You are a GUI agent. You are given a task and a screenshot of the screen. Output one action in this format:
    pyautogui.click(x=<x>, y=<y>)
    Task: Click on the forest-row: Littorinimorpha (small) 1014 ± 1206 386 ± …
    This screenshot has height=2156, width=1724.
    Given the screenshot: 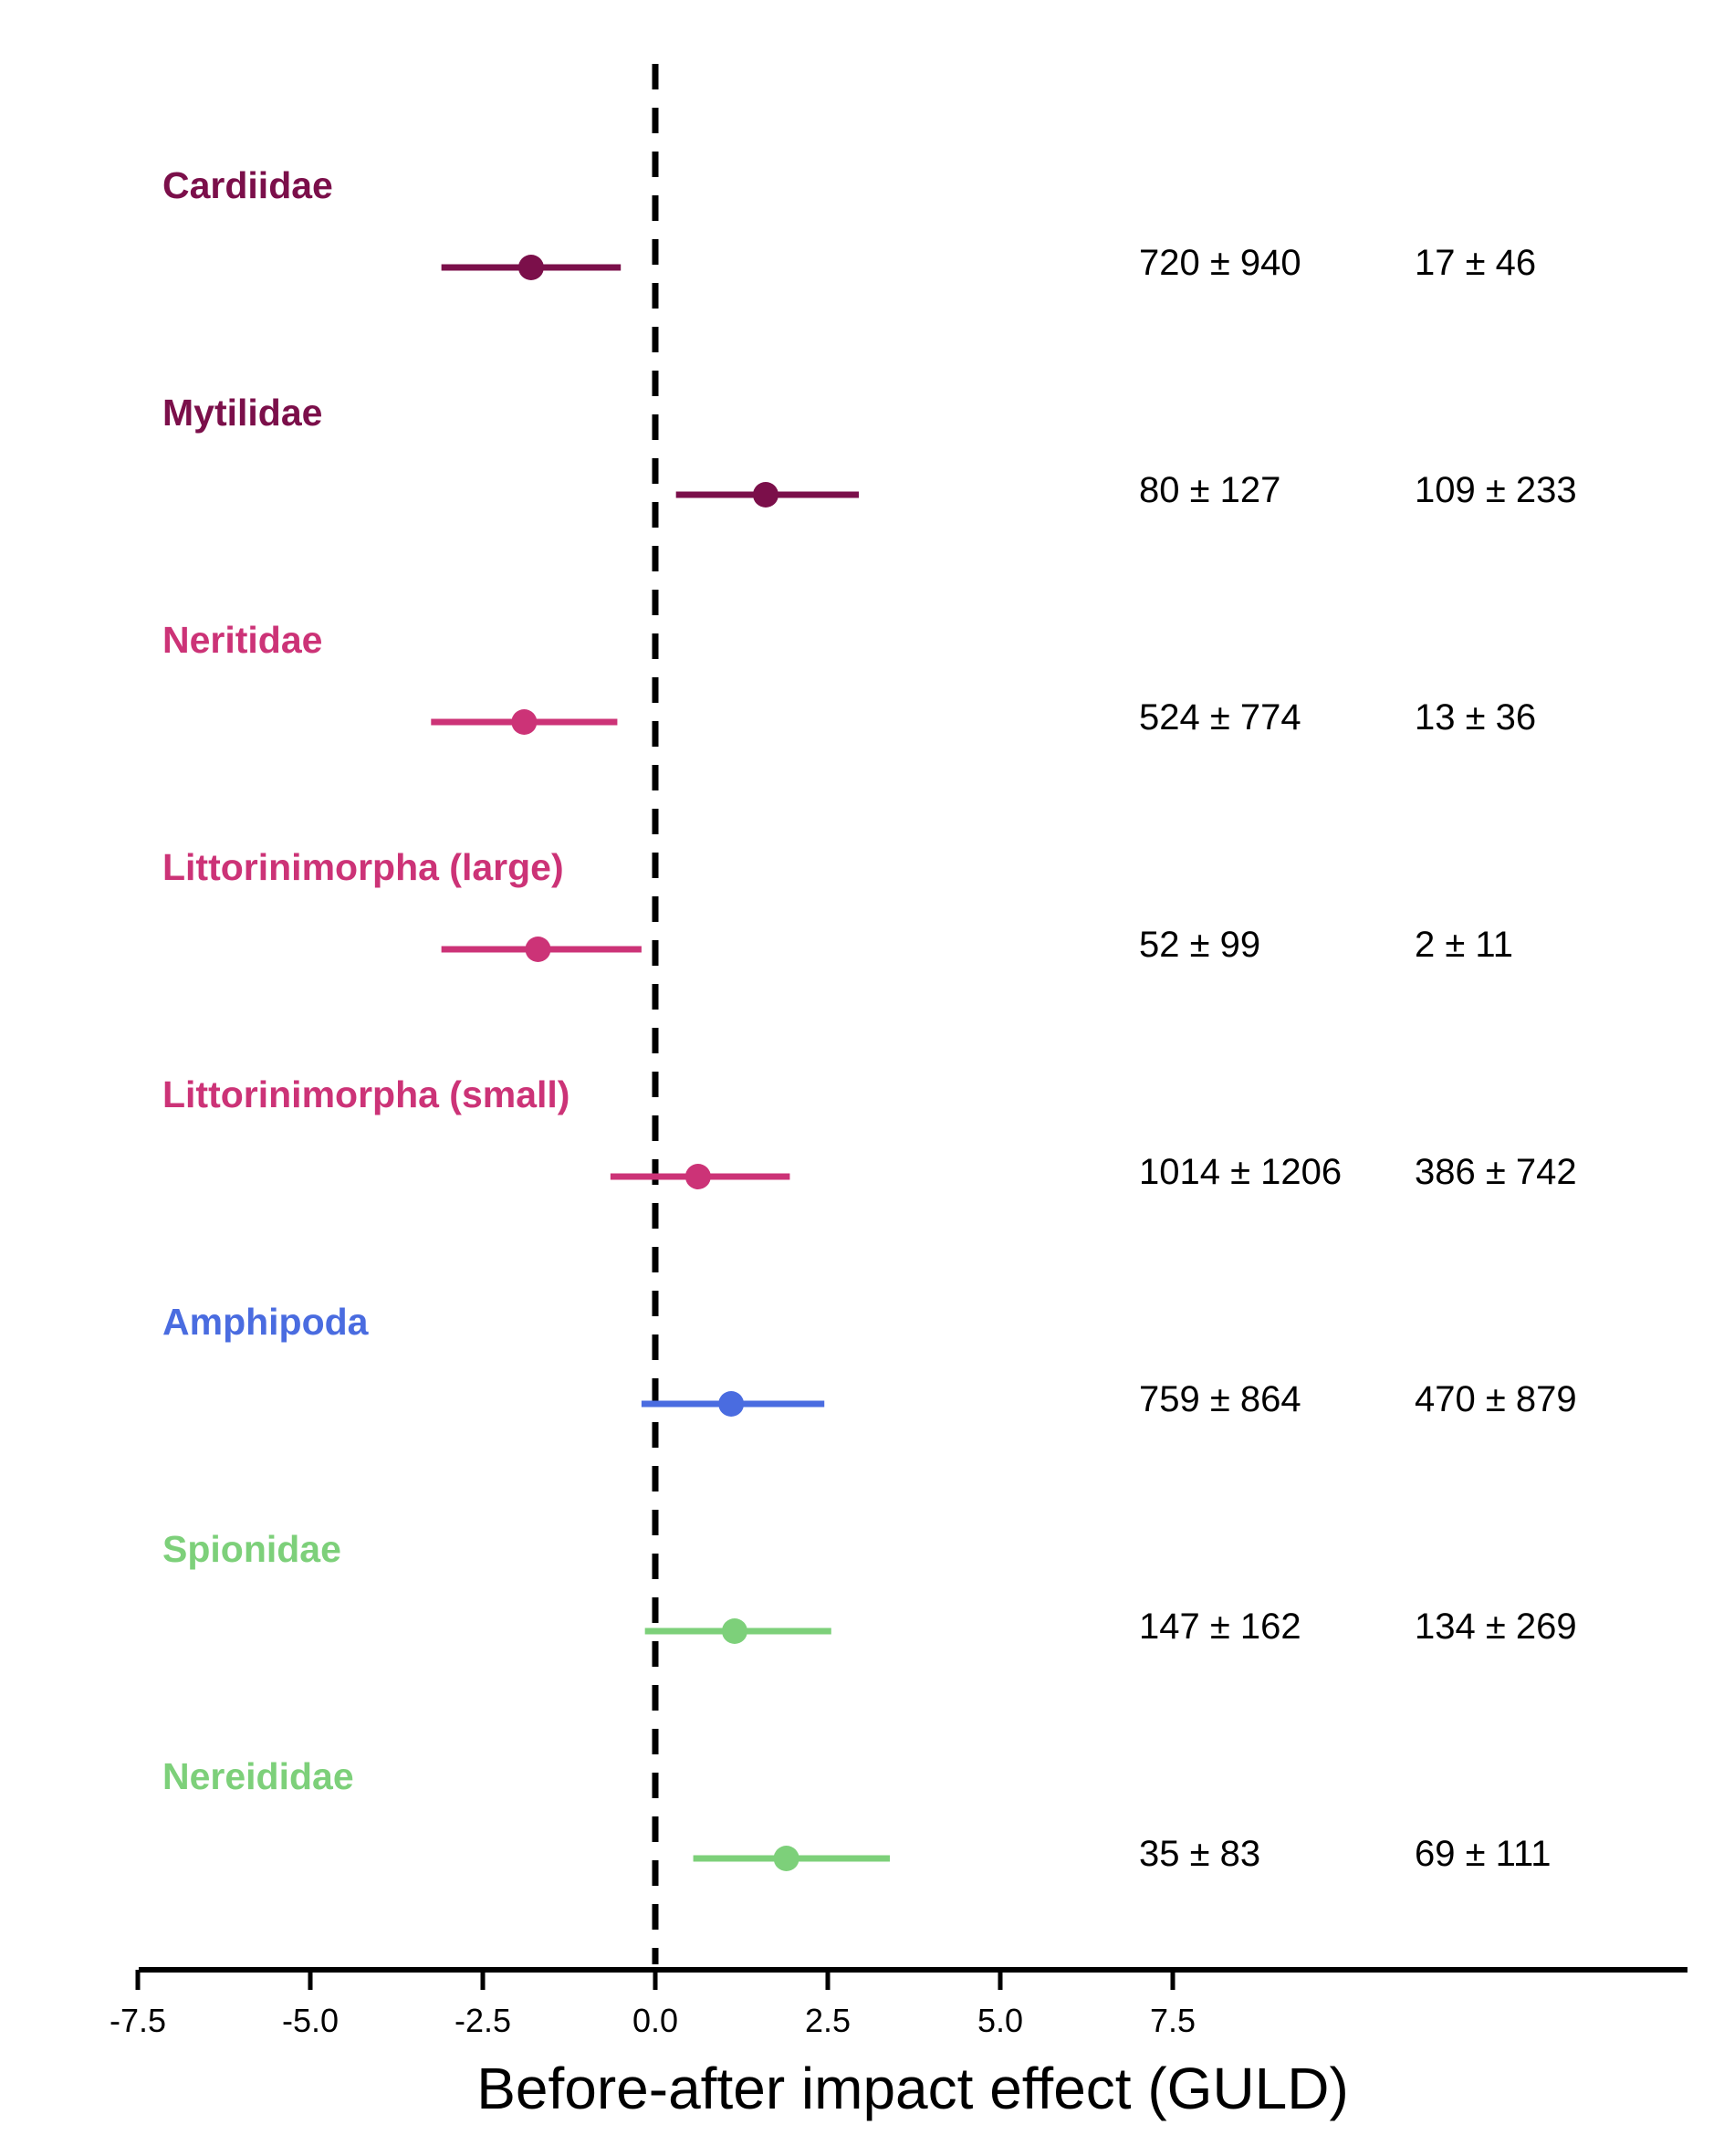 What is the action you would take?
    pyautogui.click(x=869, y=1133)
    